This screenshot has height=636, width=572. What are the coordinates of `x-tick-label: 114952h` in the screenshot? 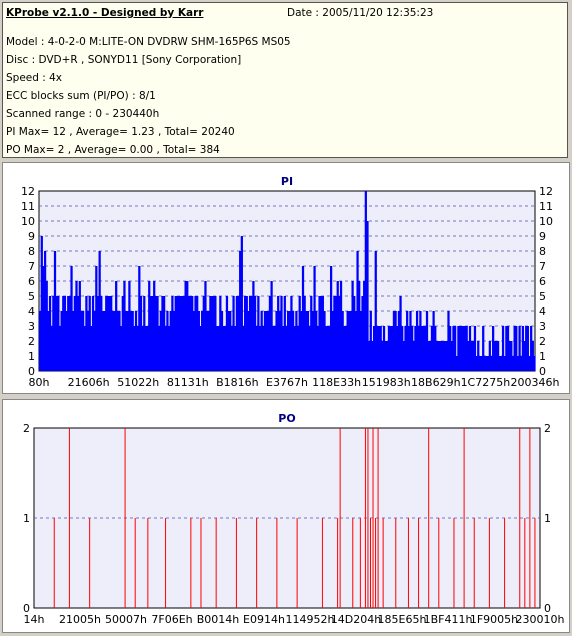 It's located at (310, 619).